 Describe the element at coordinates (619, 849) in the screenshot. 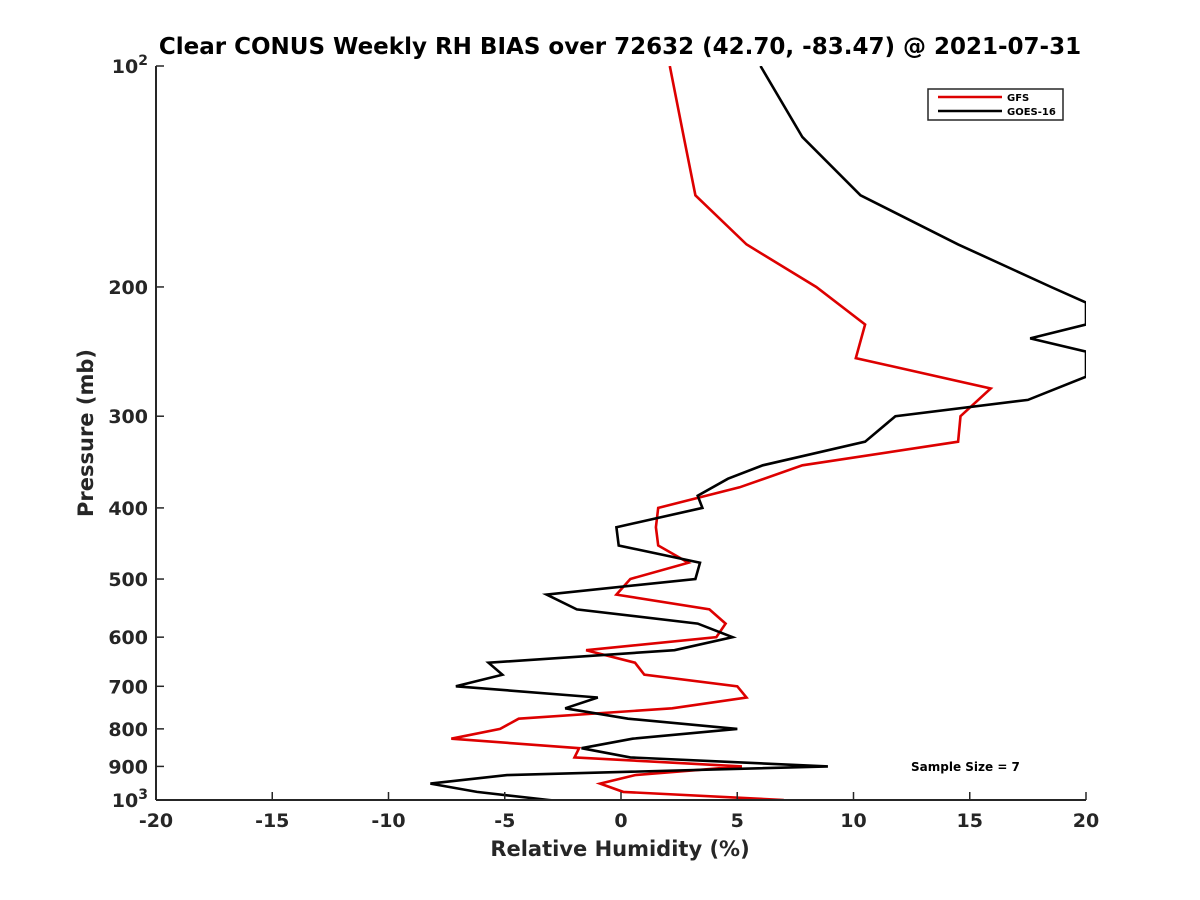

I see `x-axis-label: Relative Humidity (%)` at that location.